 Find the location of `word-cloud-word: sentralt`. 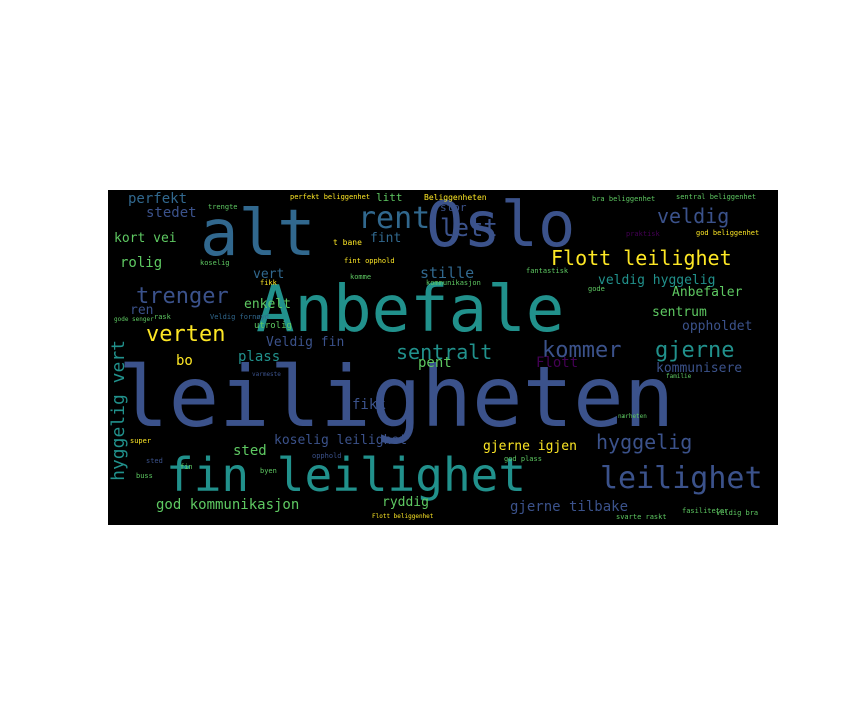

word-cloud-word: sentralt is located at coordinates (444, 352).